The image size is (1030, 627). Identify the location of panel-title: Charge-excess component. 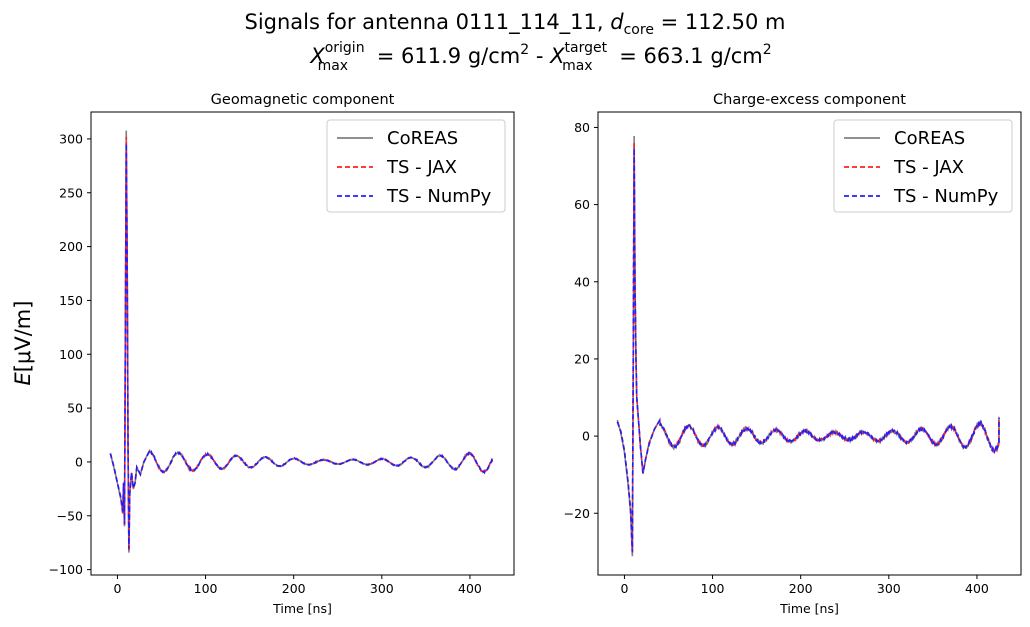
(809, 100).